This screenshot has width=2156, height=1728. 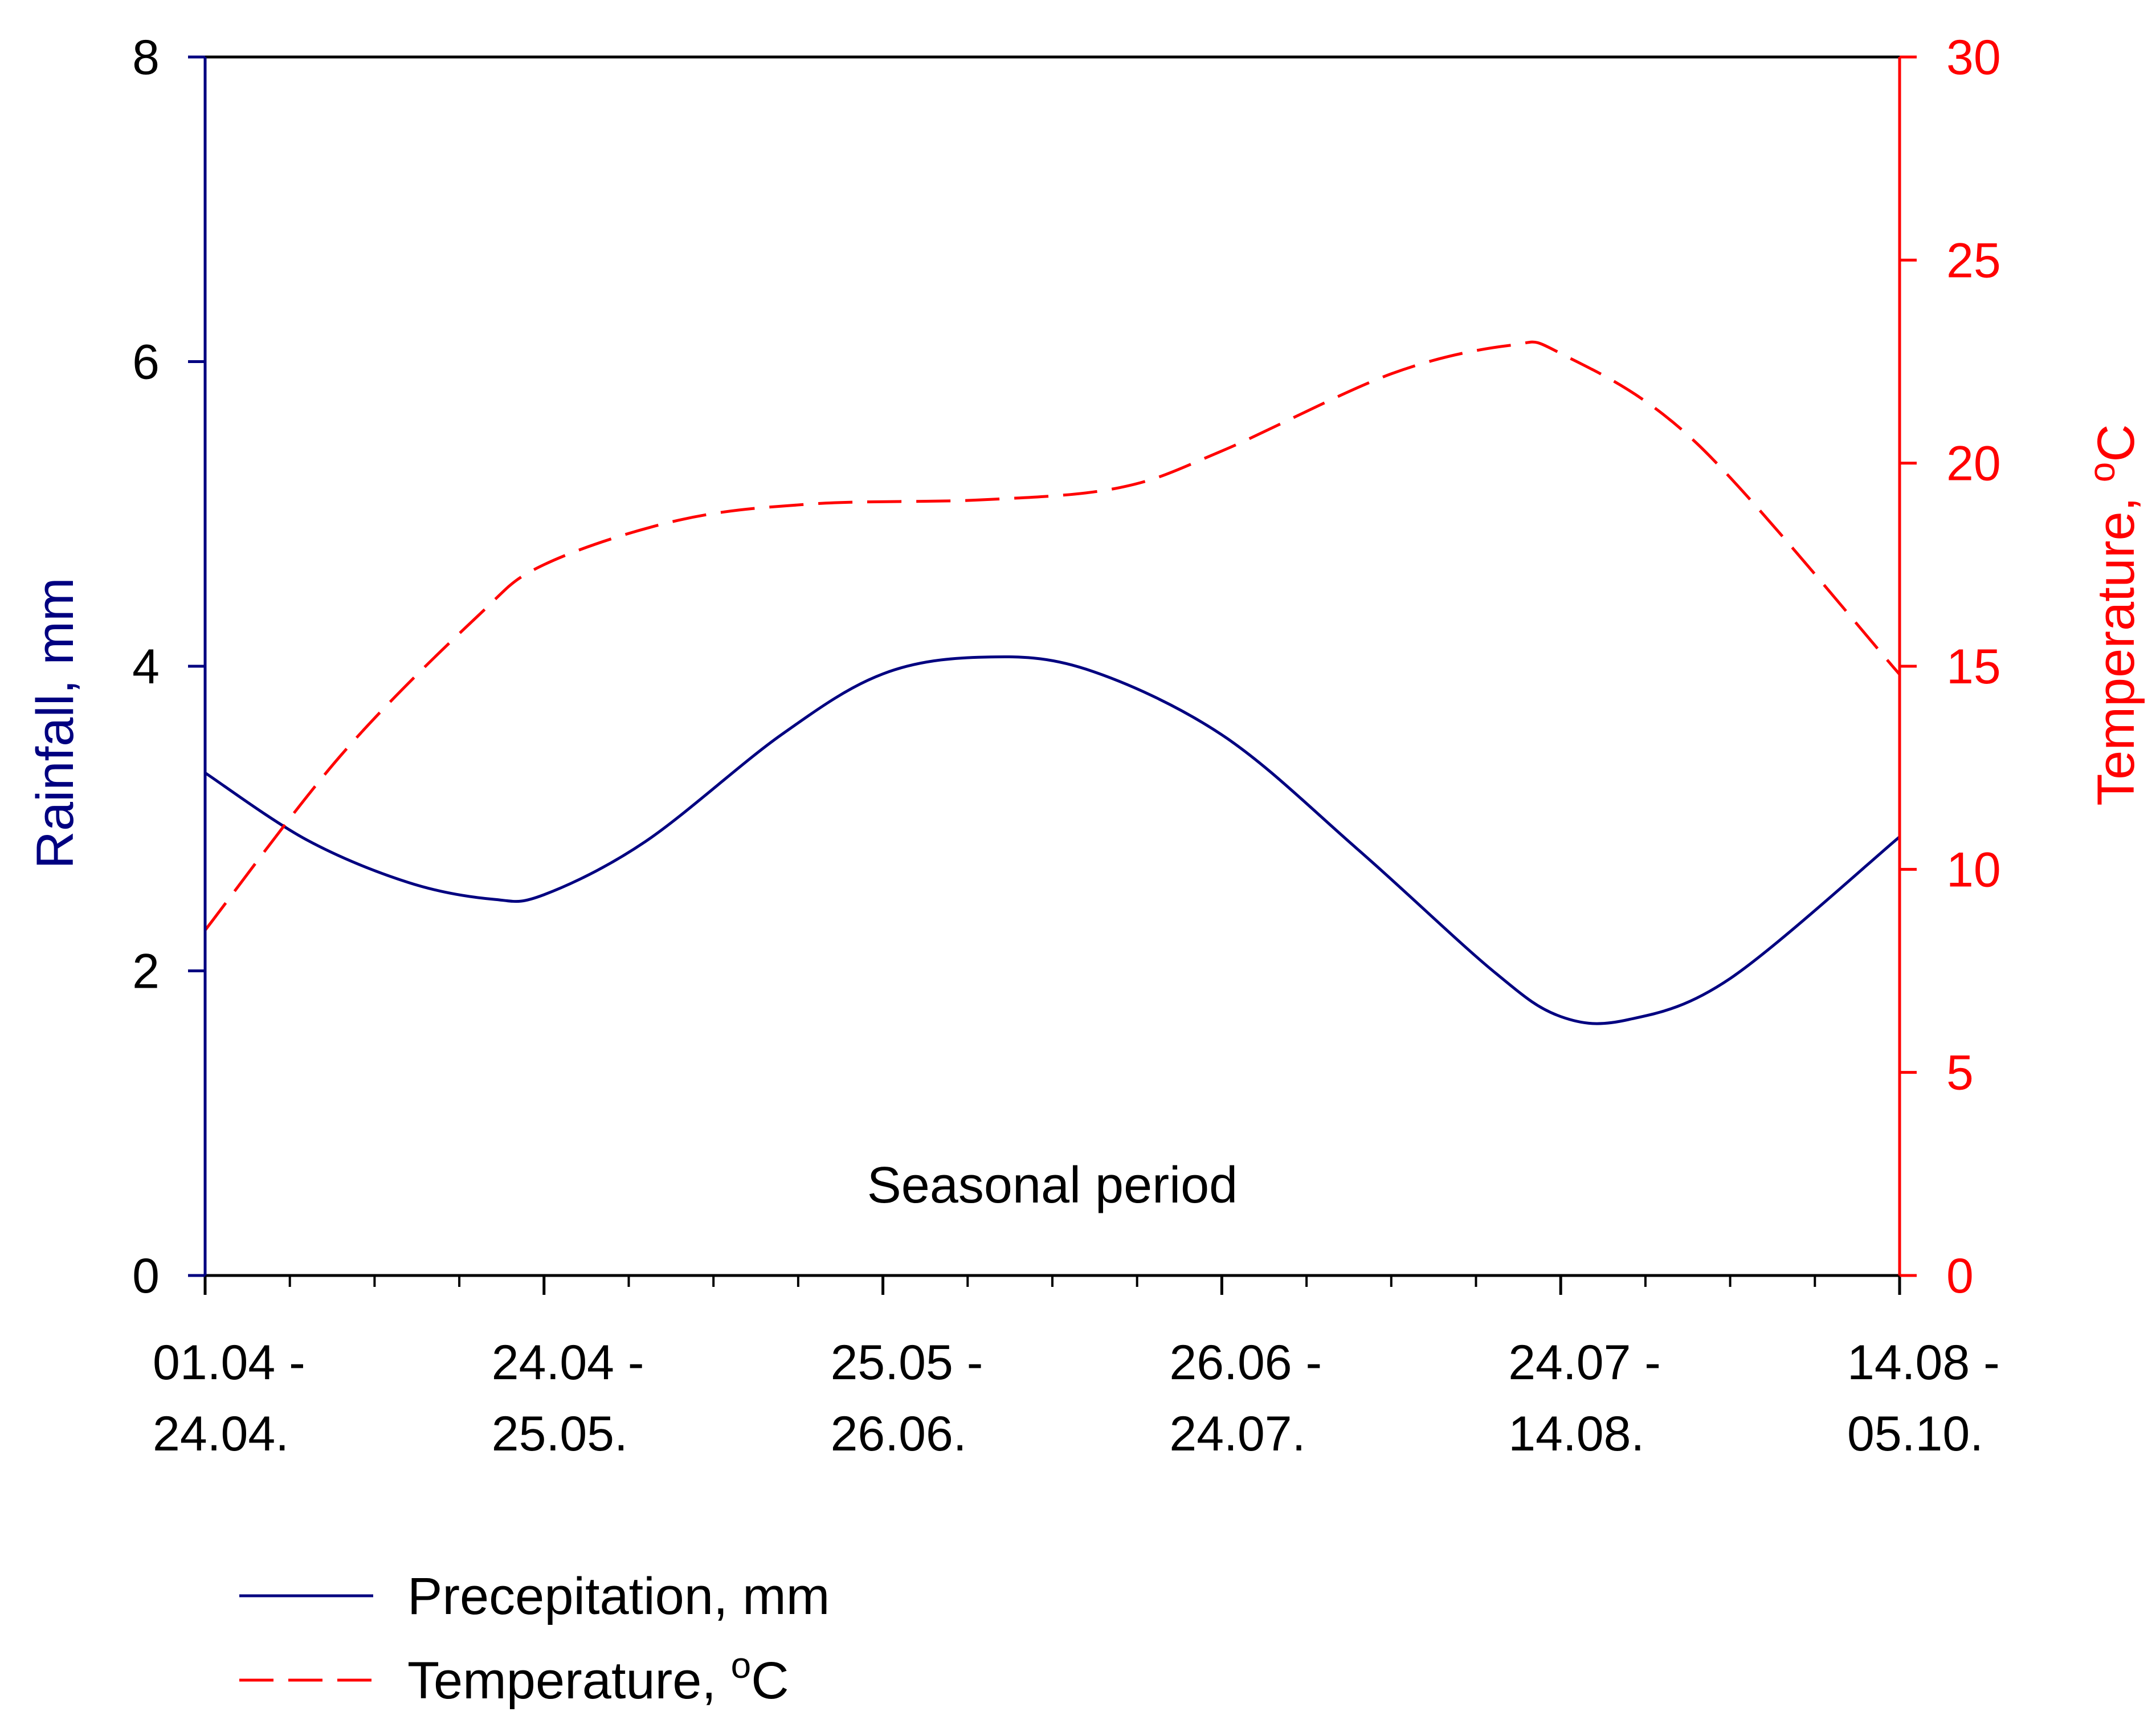 I want to click on right-y-tick-label: 30, so click(x=1973, y=57).